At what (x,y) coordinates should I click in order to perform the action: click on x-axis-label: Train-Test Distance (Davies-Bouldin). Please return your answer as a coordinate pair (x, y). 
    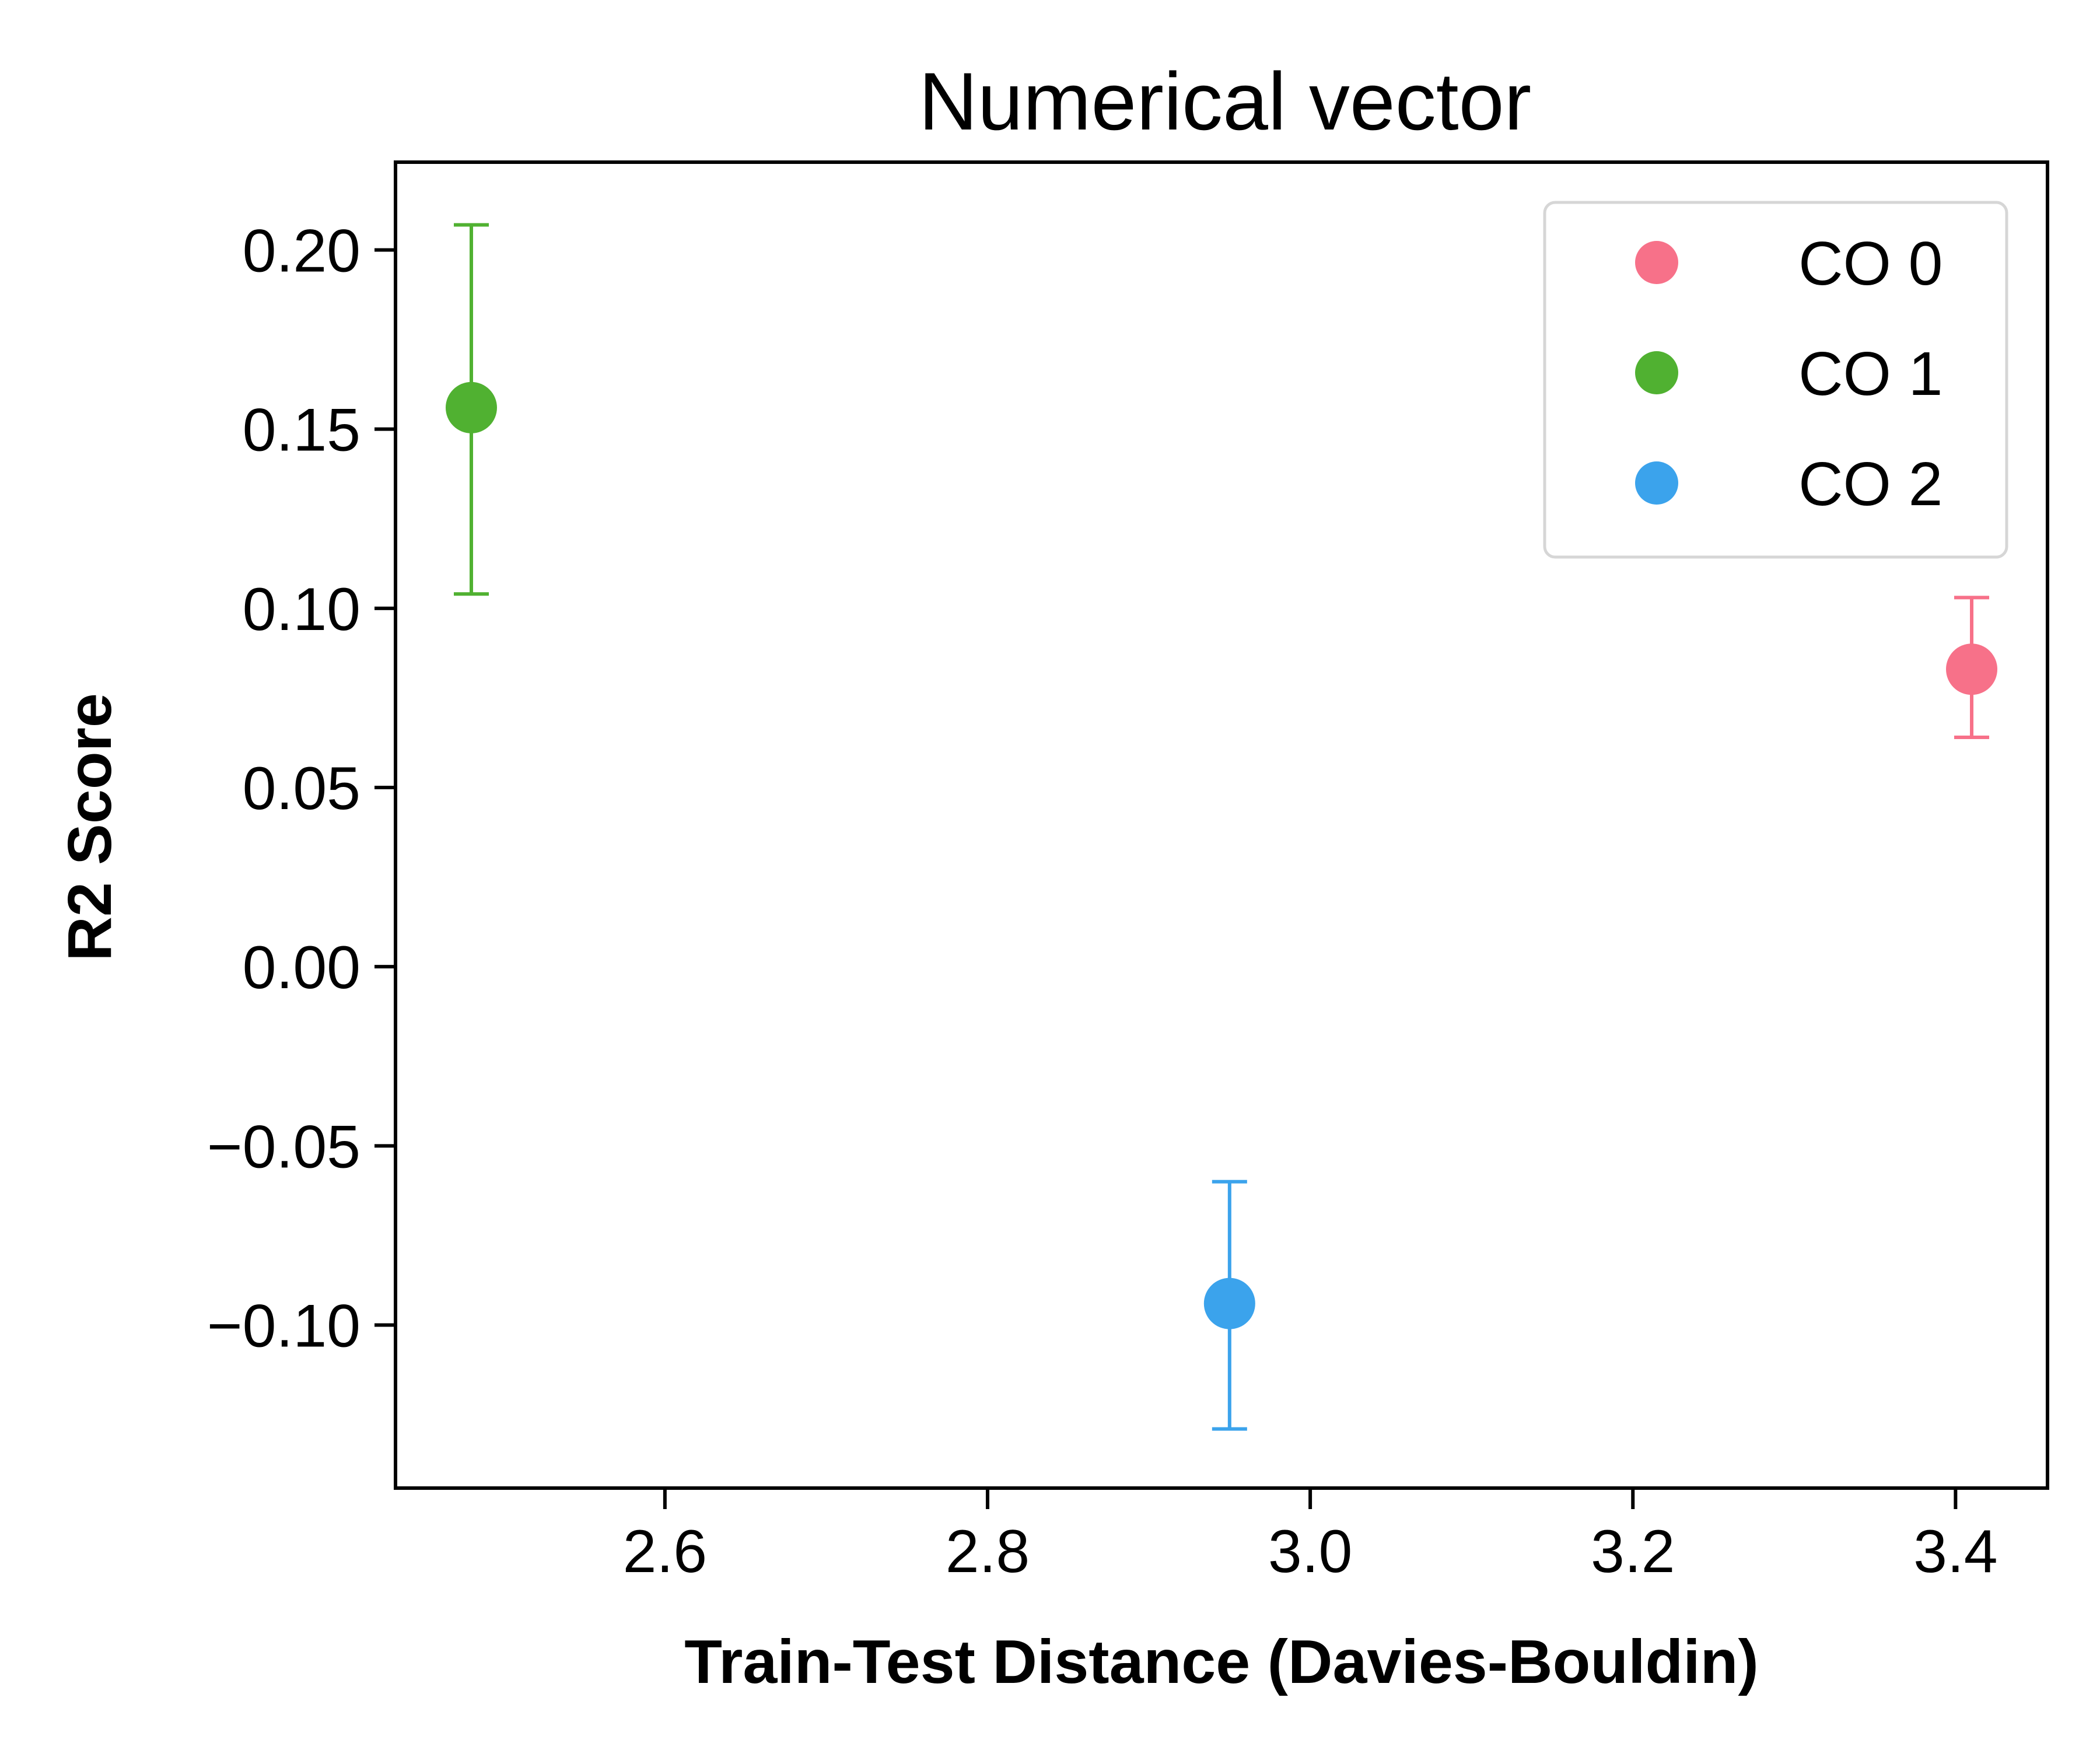
    Looking at the image, I should click on (1221, 1662).